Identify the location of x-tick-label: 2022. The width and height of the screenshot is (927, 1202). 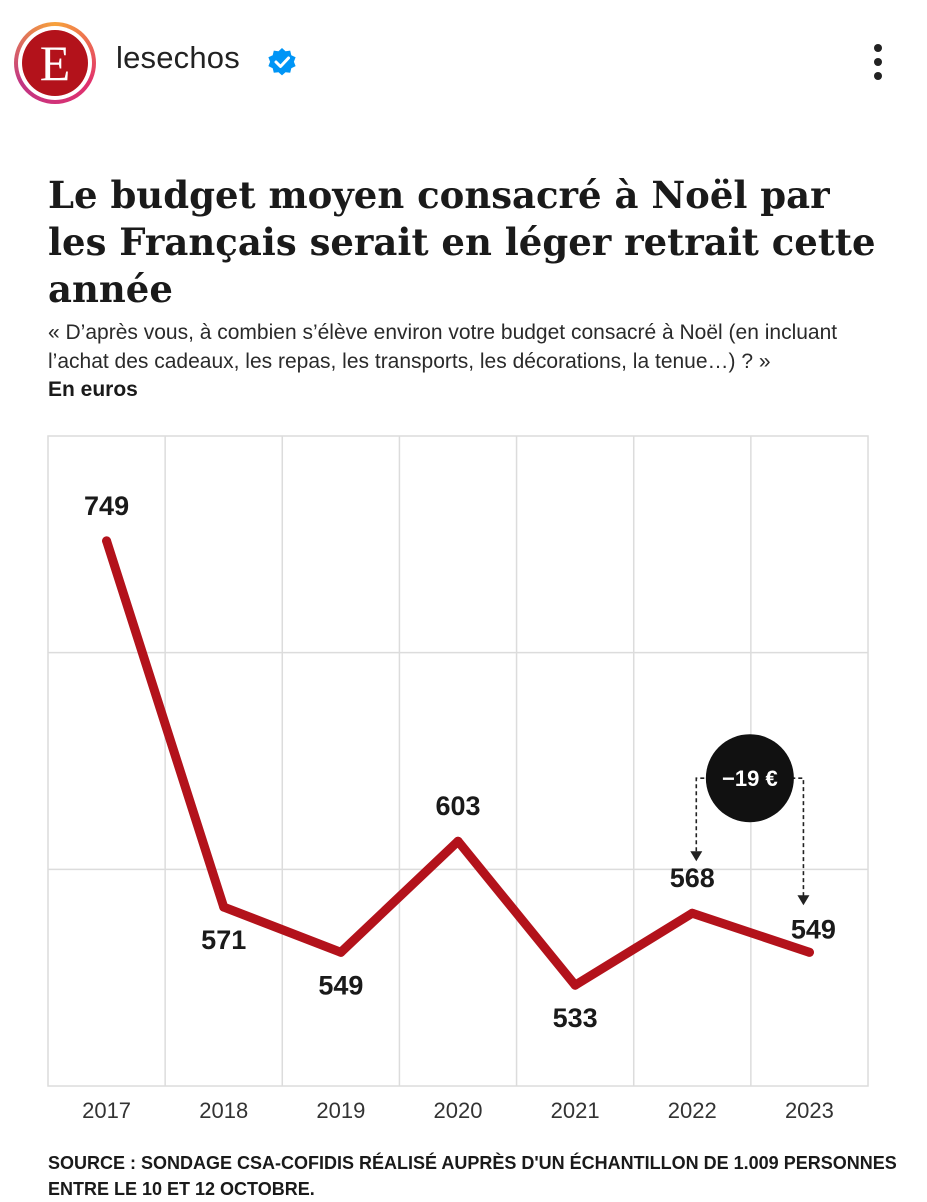
(692, 1110).